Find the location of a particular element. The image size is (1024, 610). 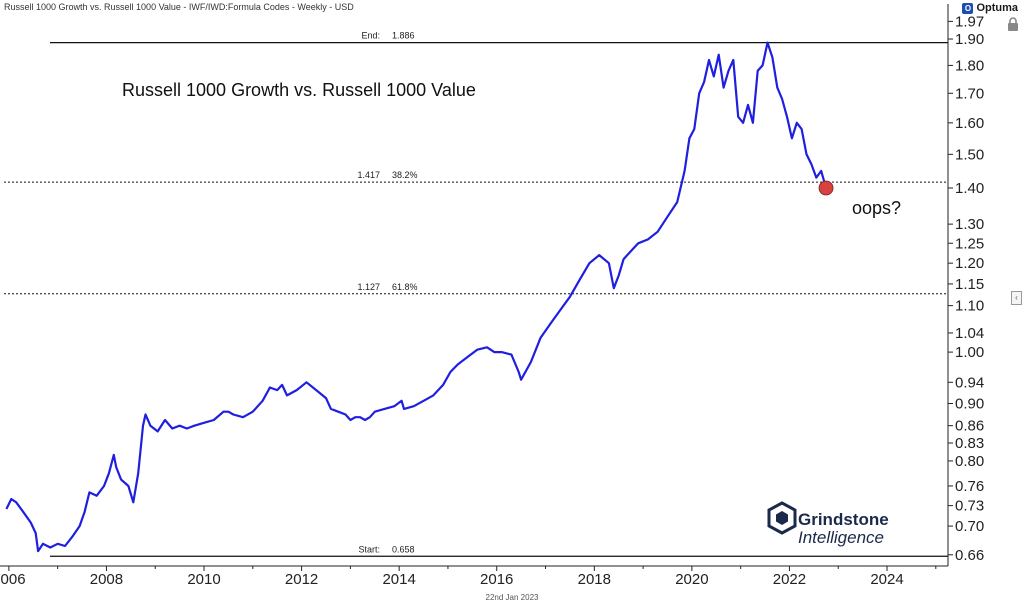

grindstone-hexagon-icon is located at coordinates (782, 518).